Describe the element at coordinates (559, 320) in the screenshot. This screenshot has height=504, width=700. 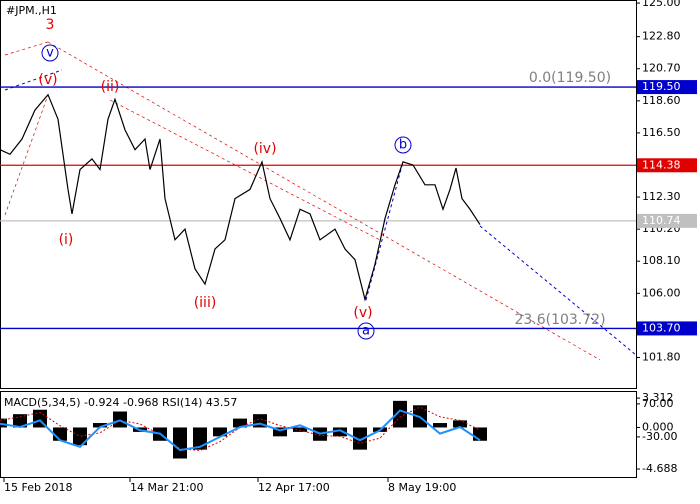
I see `wave-label: 23.6(103.72)` at that location.